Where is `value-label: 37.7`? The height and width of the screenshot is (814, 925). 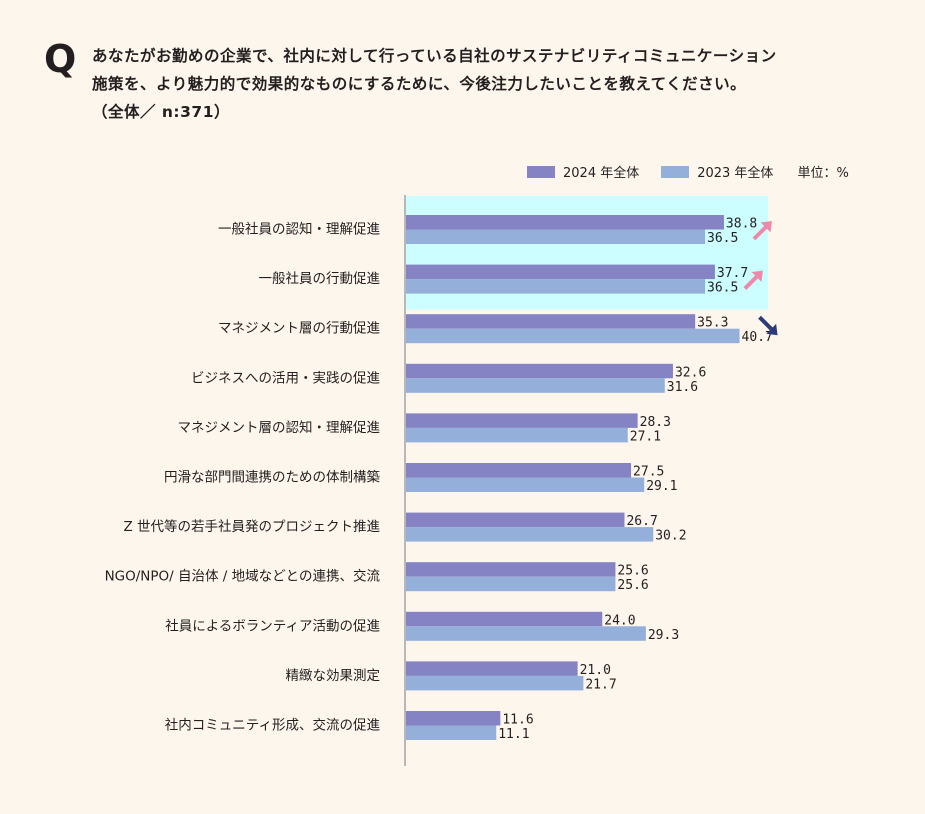
value-label: 37.7 is located at coordinates (732, 273).